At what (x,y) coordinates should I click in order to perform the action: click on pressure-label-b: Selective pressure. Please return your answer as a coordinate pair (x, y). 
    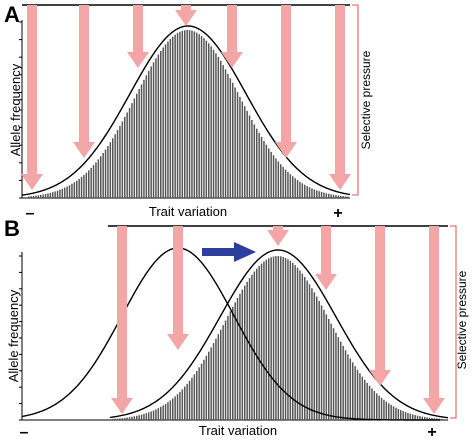
    Looking at the image, I should click on (462, 319).